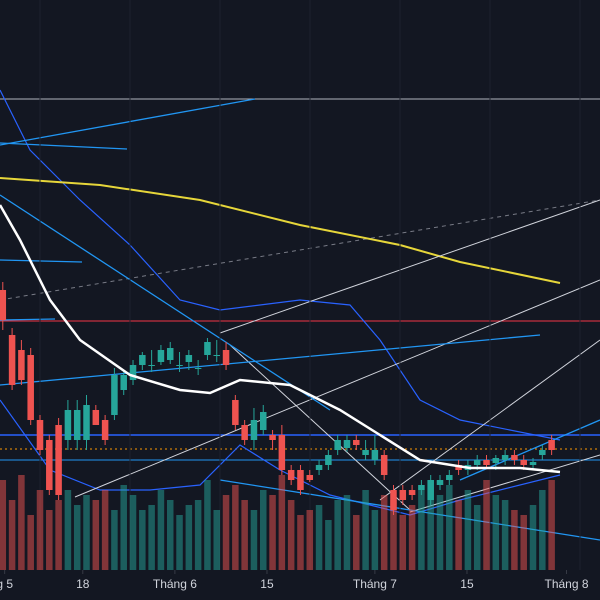 The height and width of the screenshot is (600, 600). Describe the element at coordinates (175, 584) in the screenshot. I see `x-tick-label: Tháng 6` at that location.